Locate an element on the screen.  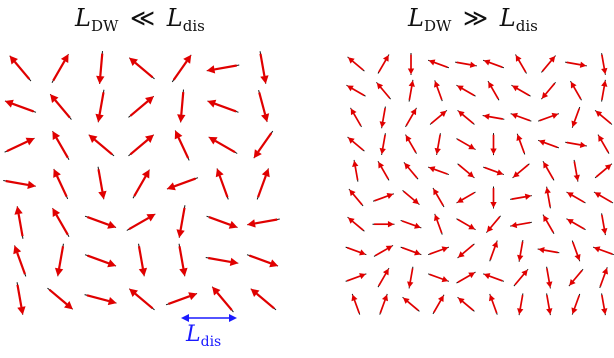
title-right-rhs-sub: dis is located at coordinates (526, 26).